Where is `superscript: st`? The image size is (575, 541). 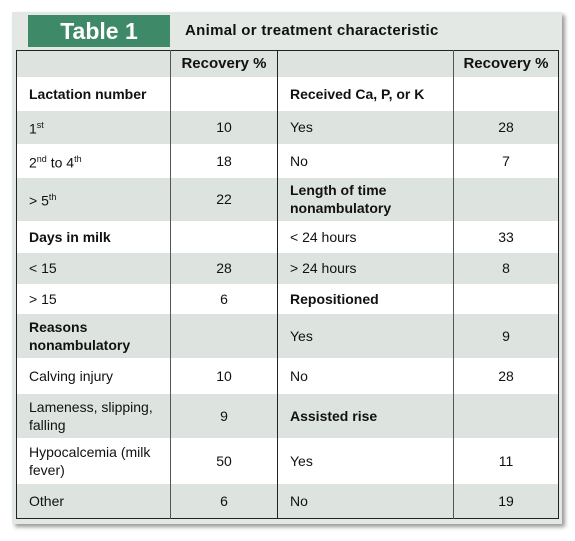 superscript: st is located at coordinates (40, 125).